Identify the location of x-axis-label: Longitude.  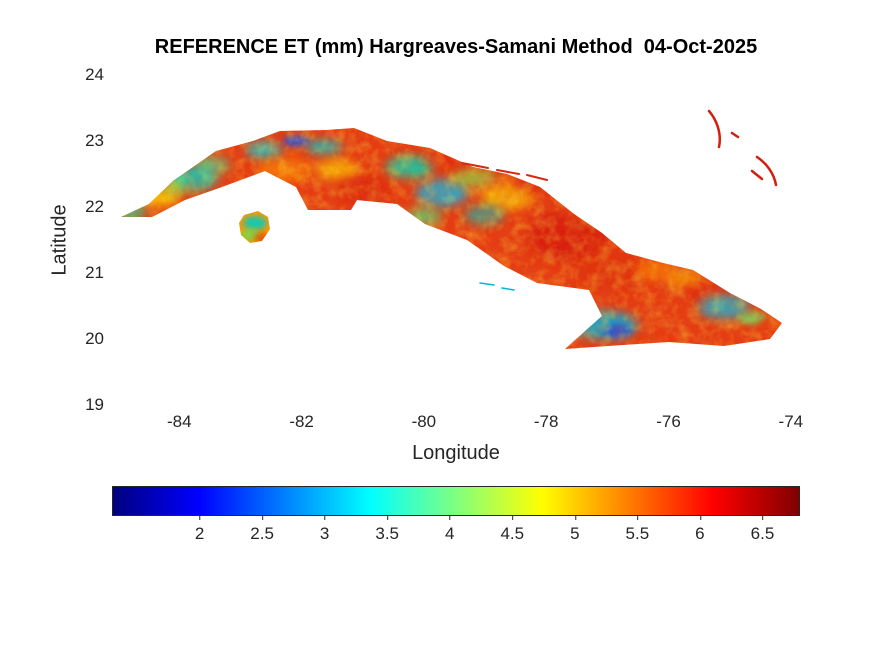
(456, 453).